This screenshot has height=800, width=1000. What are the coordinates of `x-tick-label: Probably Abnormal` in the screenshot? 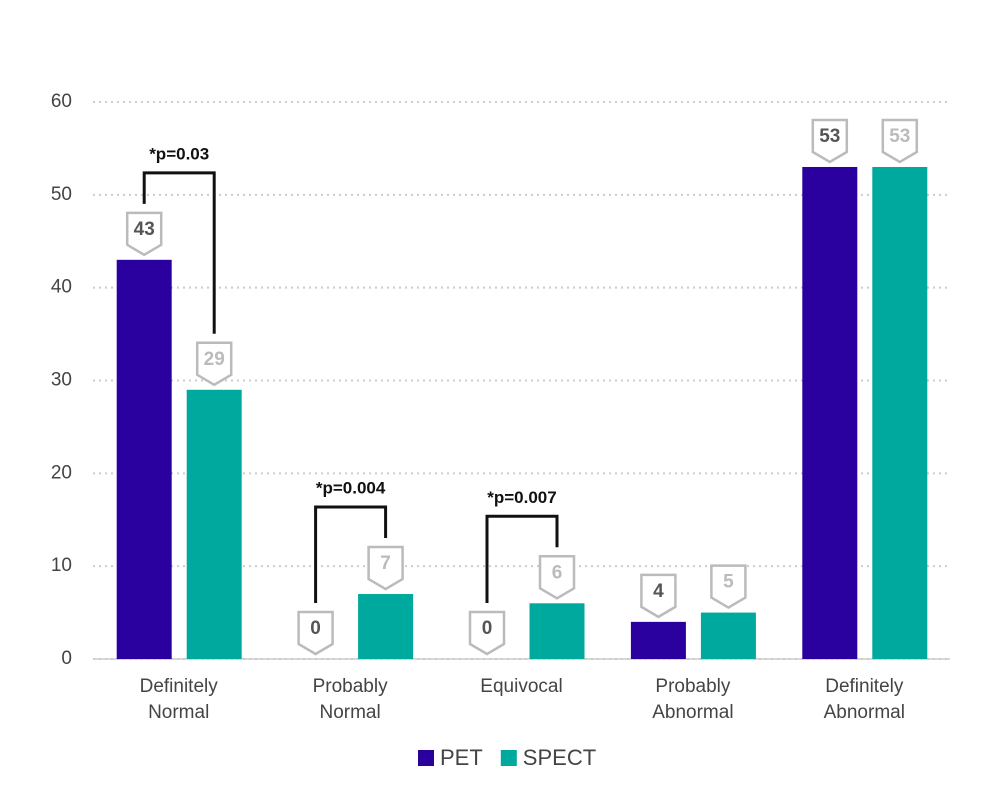 It's located at (693, 699).